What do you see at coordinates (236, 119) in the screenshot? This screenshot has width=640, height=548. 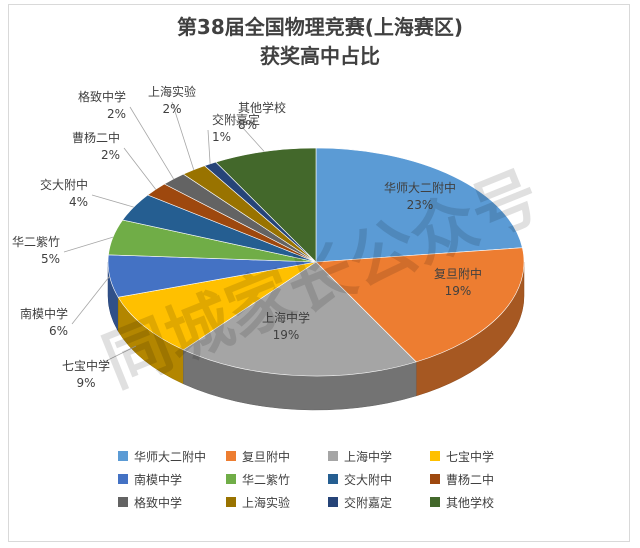 I see `slice-name-label: 交附嘉定` at bounding box center [236, 119].